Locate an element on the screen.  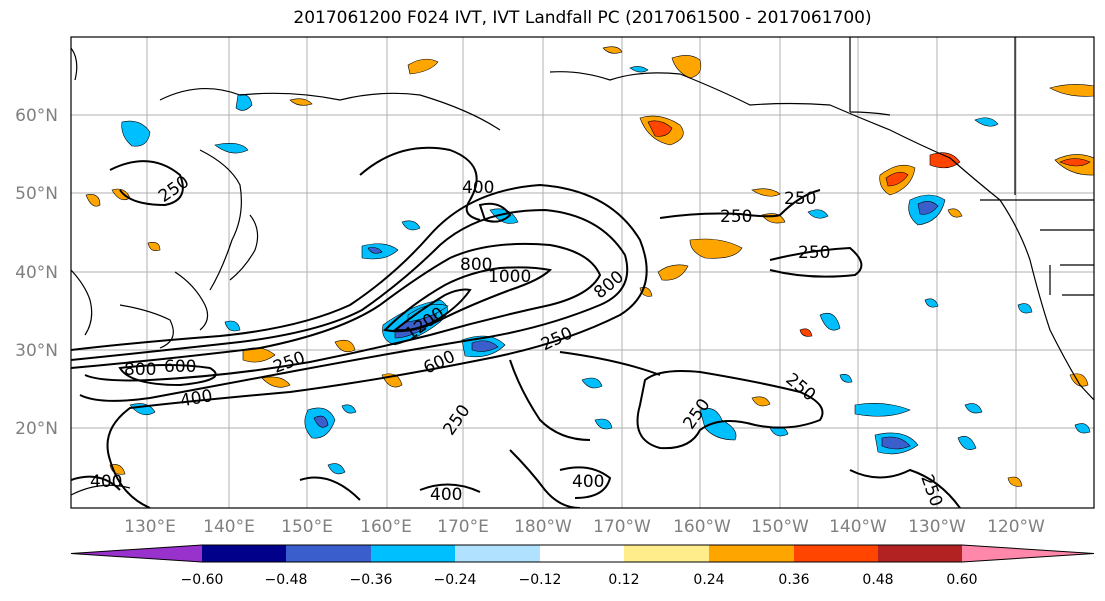
lon-label: 150°E is located at coordinates (307, 527).